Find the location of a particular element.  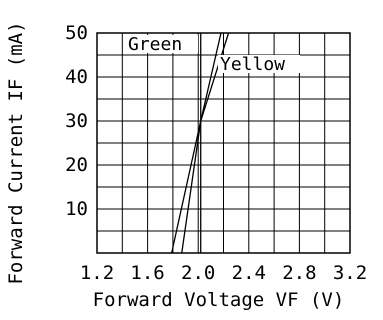

x-tick-label: 1.2 is located at coordinates (97, 273).